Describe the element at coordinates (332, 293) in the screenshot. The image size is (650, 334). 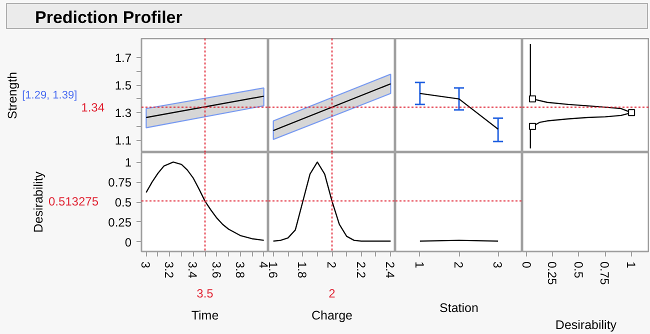
I see `ref-line-label: 2` at that location.